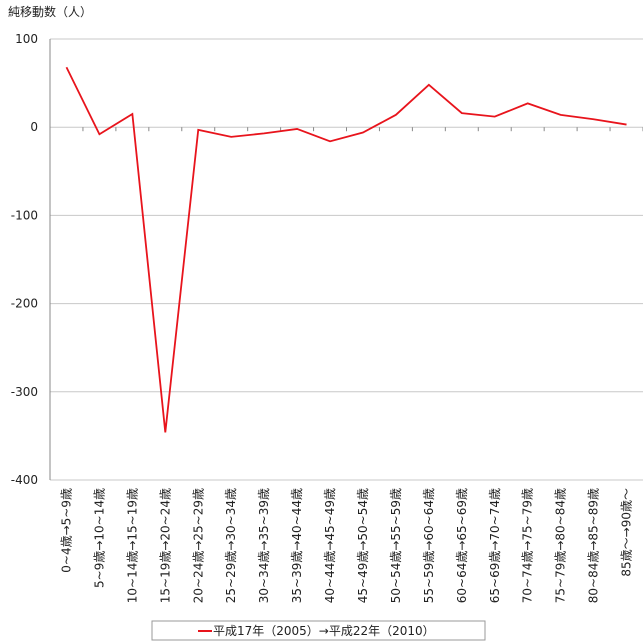  Describe the element at coordinates (396, 545) in the screenshot. I see `x-tick-label: 50~54歳→55~59歳` at that location.